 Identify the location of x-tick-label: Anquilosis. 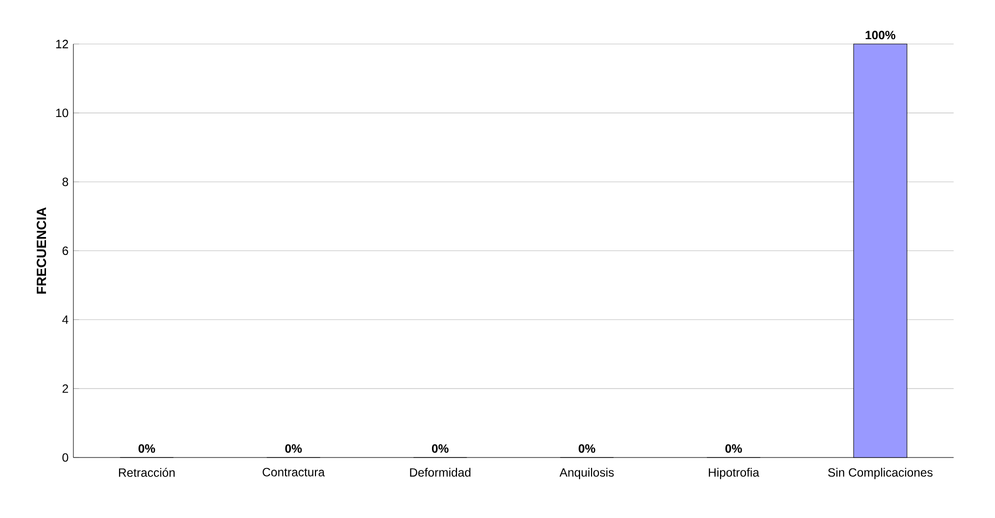
(587, 474).